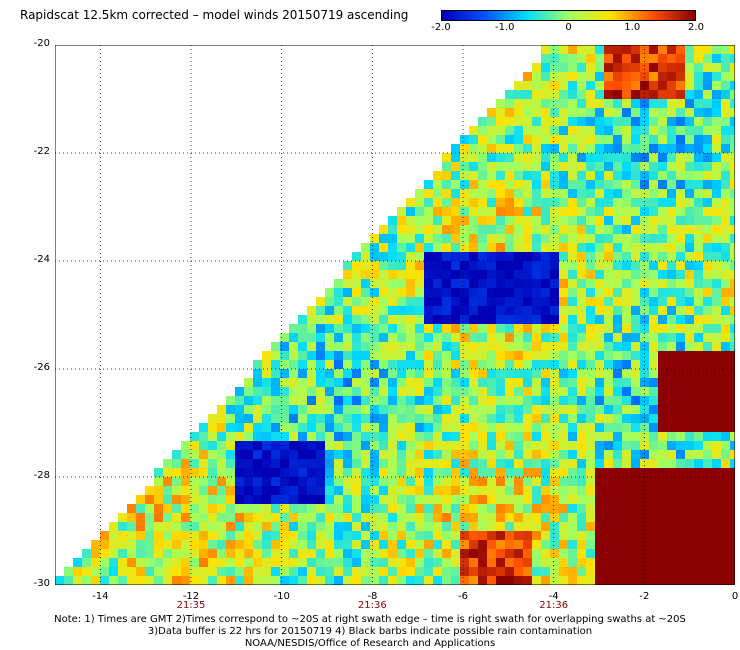 The width and height of the screenshot is (740, 650). What do you see at coordinates (696, 27) in the screenshot?
I see `colorbar-tick: 2.0` at bounding box center [696, 27].